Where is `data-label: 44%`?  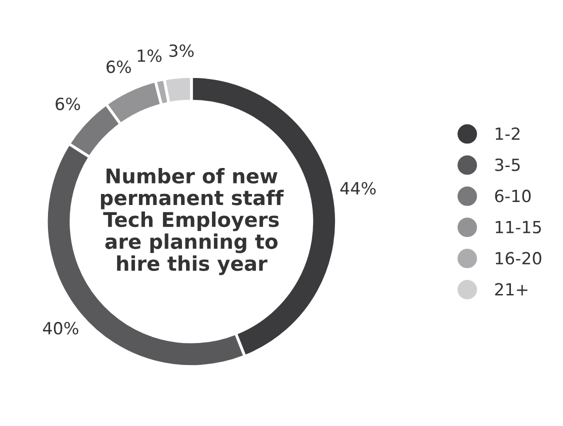 data-label: 44% is located at coordinates (358, 188).